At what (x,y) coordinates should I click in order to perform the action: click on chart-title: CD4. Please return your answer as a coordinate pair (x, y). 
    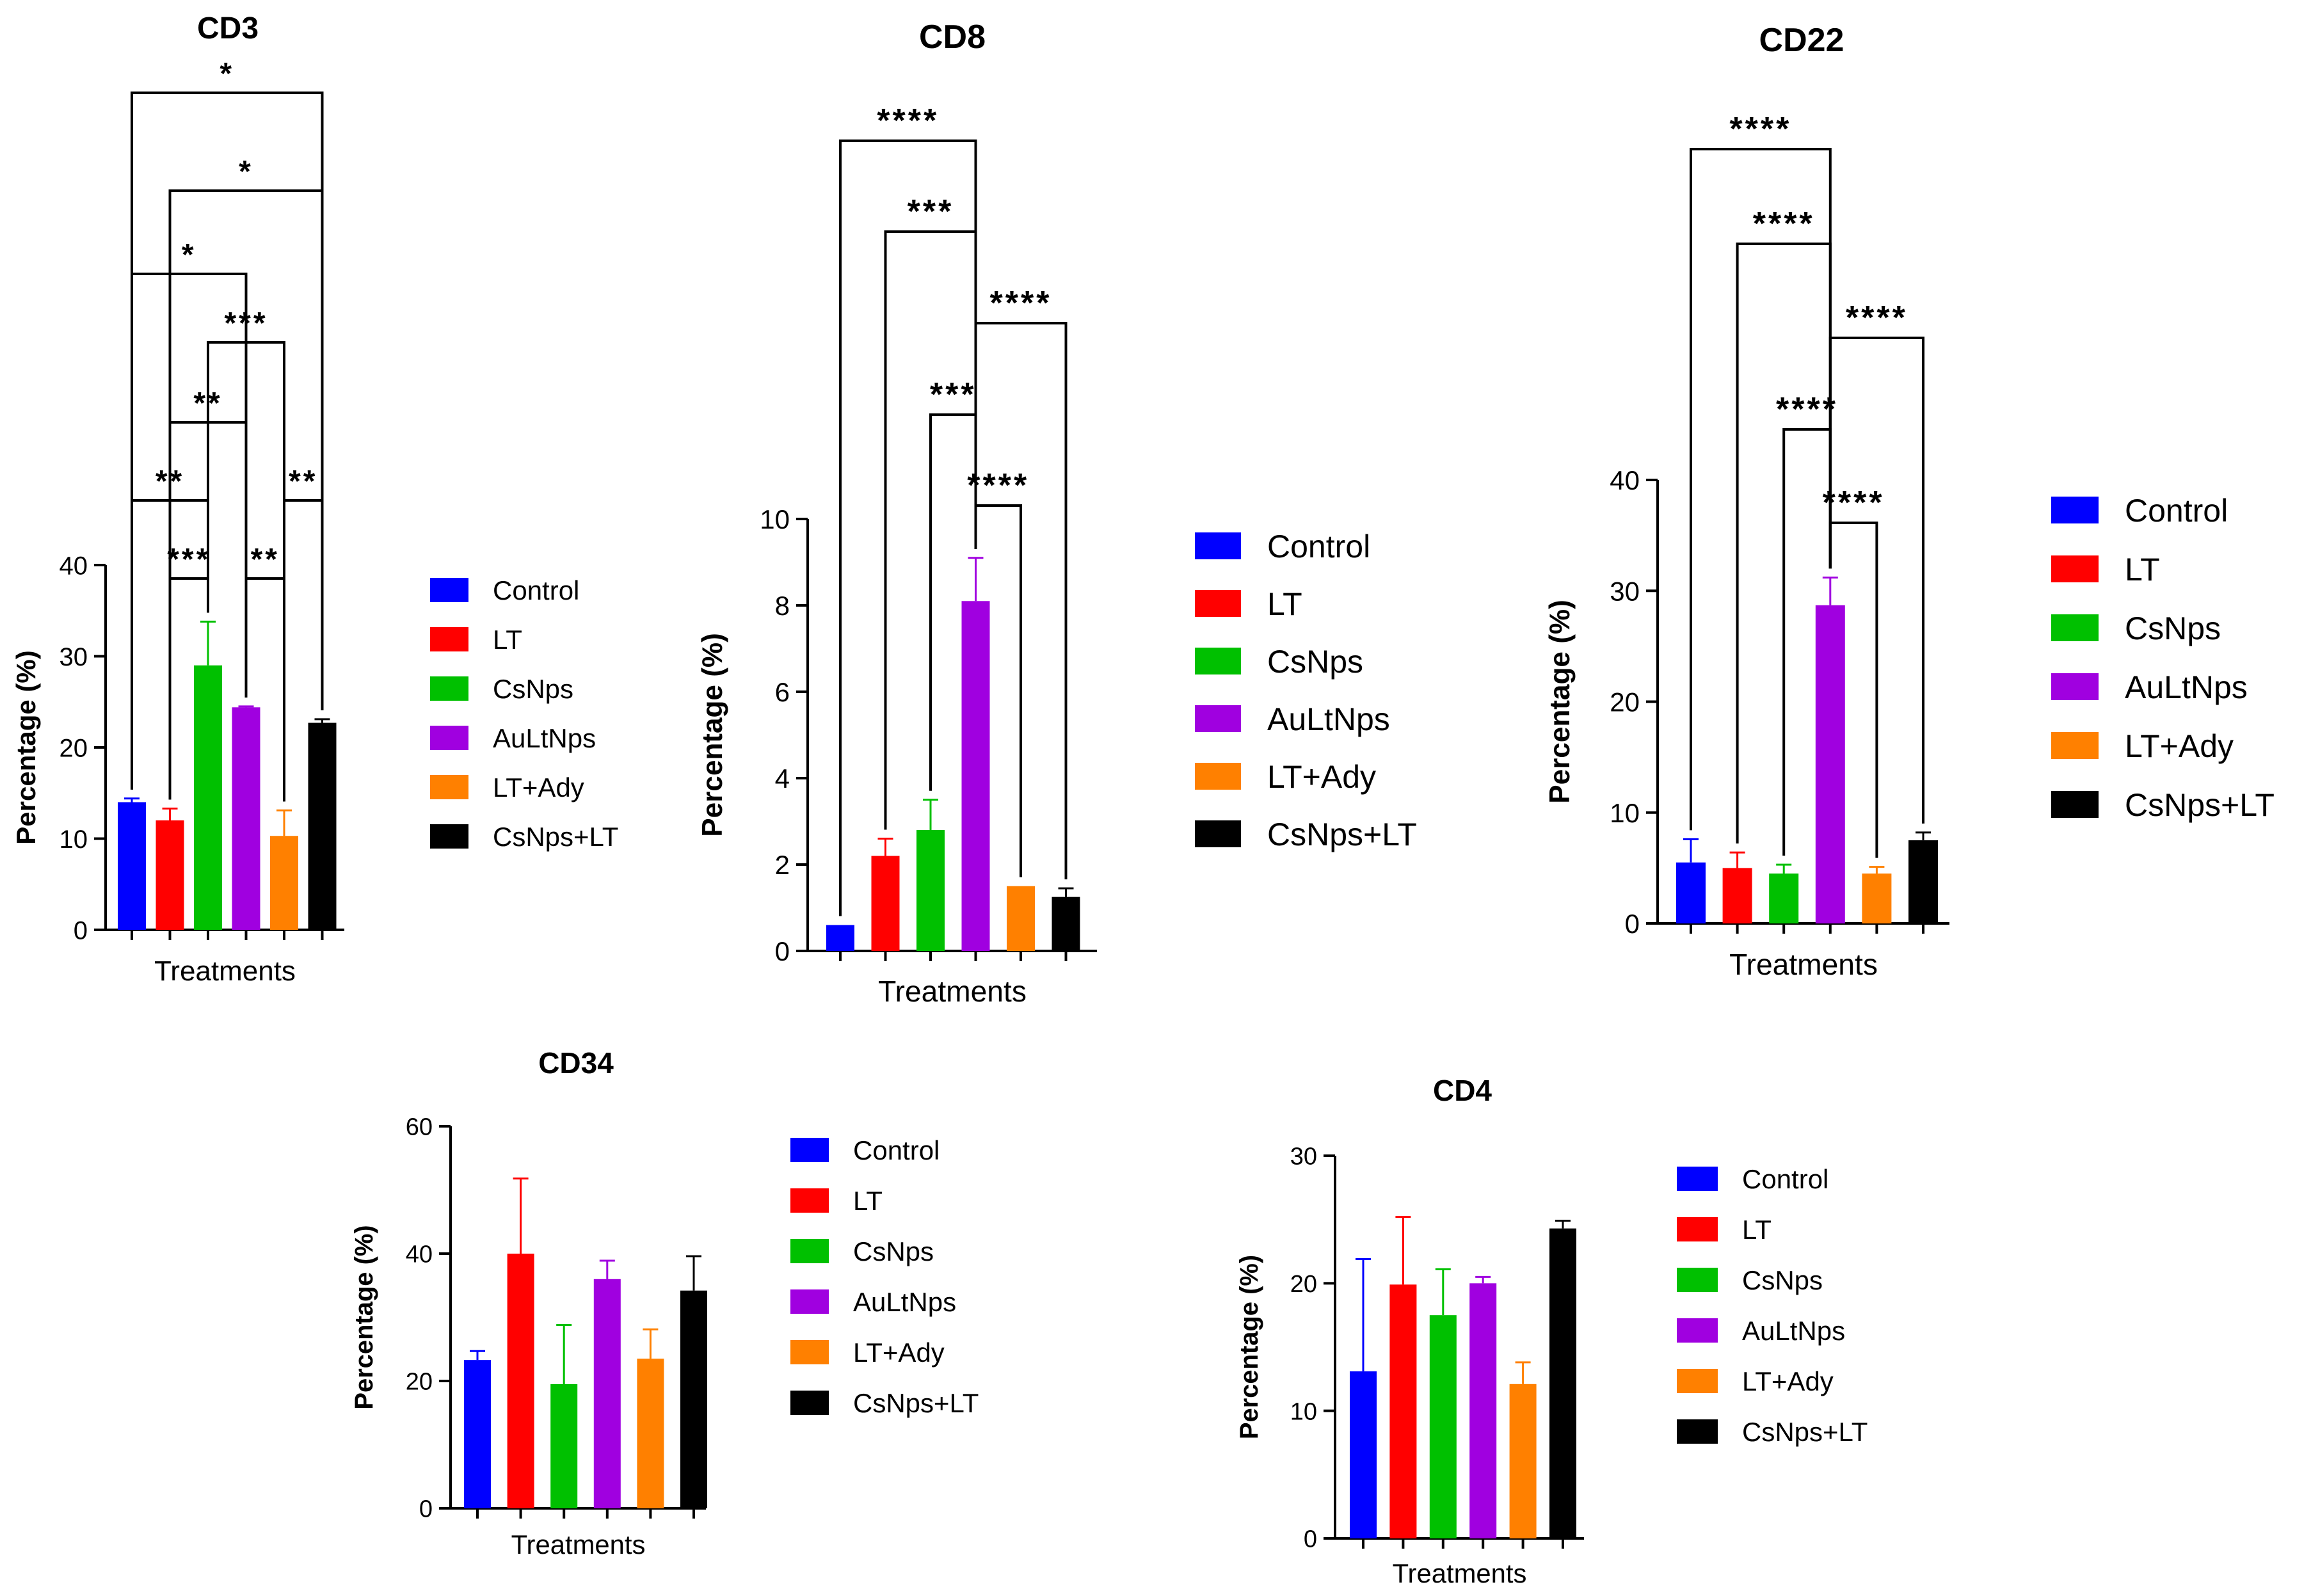
    Looking at the image, I should click on (1462, 1090).